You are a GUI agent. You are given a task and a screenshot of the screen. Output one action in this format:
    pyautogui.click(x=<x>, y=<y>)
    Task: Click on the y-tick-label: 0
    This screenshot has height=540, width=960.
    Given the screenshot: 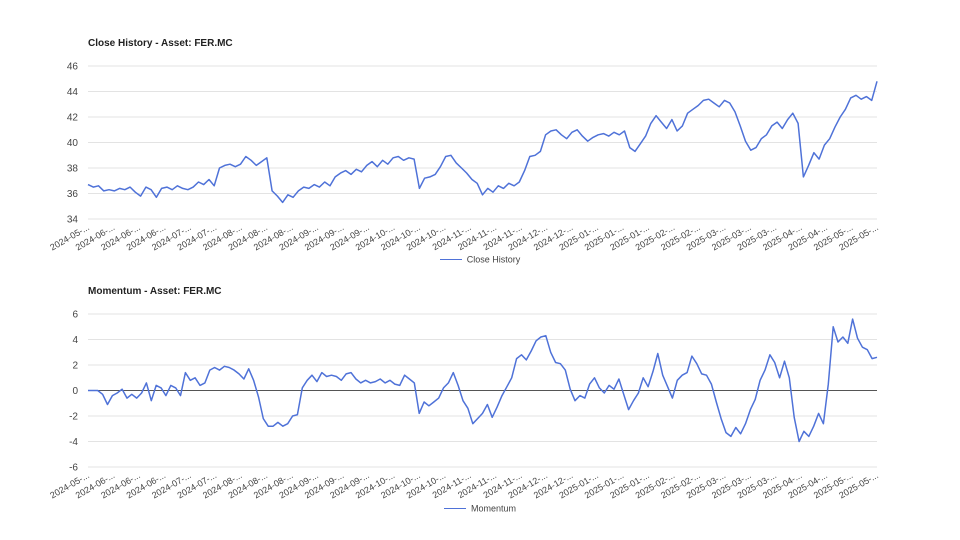 What is the action you would take?
    pyautogui.click(x=75, y=391)
    